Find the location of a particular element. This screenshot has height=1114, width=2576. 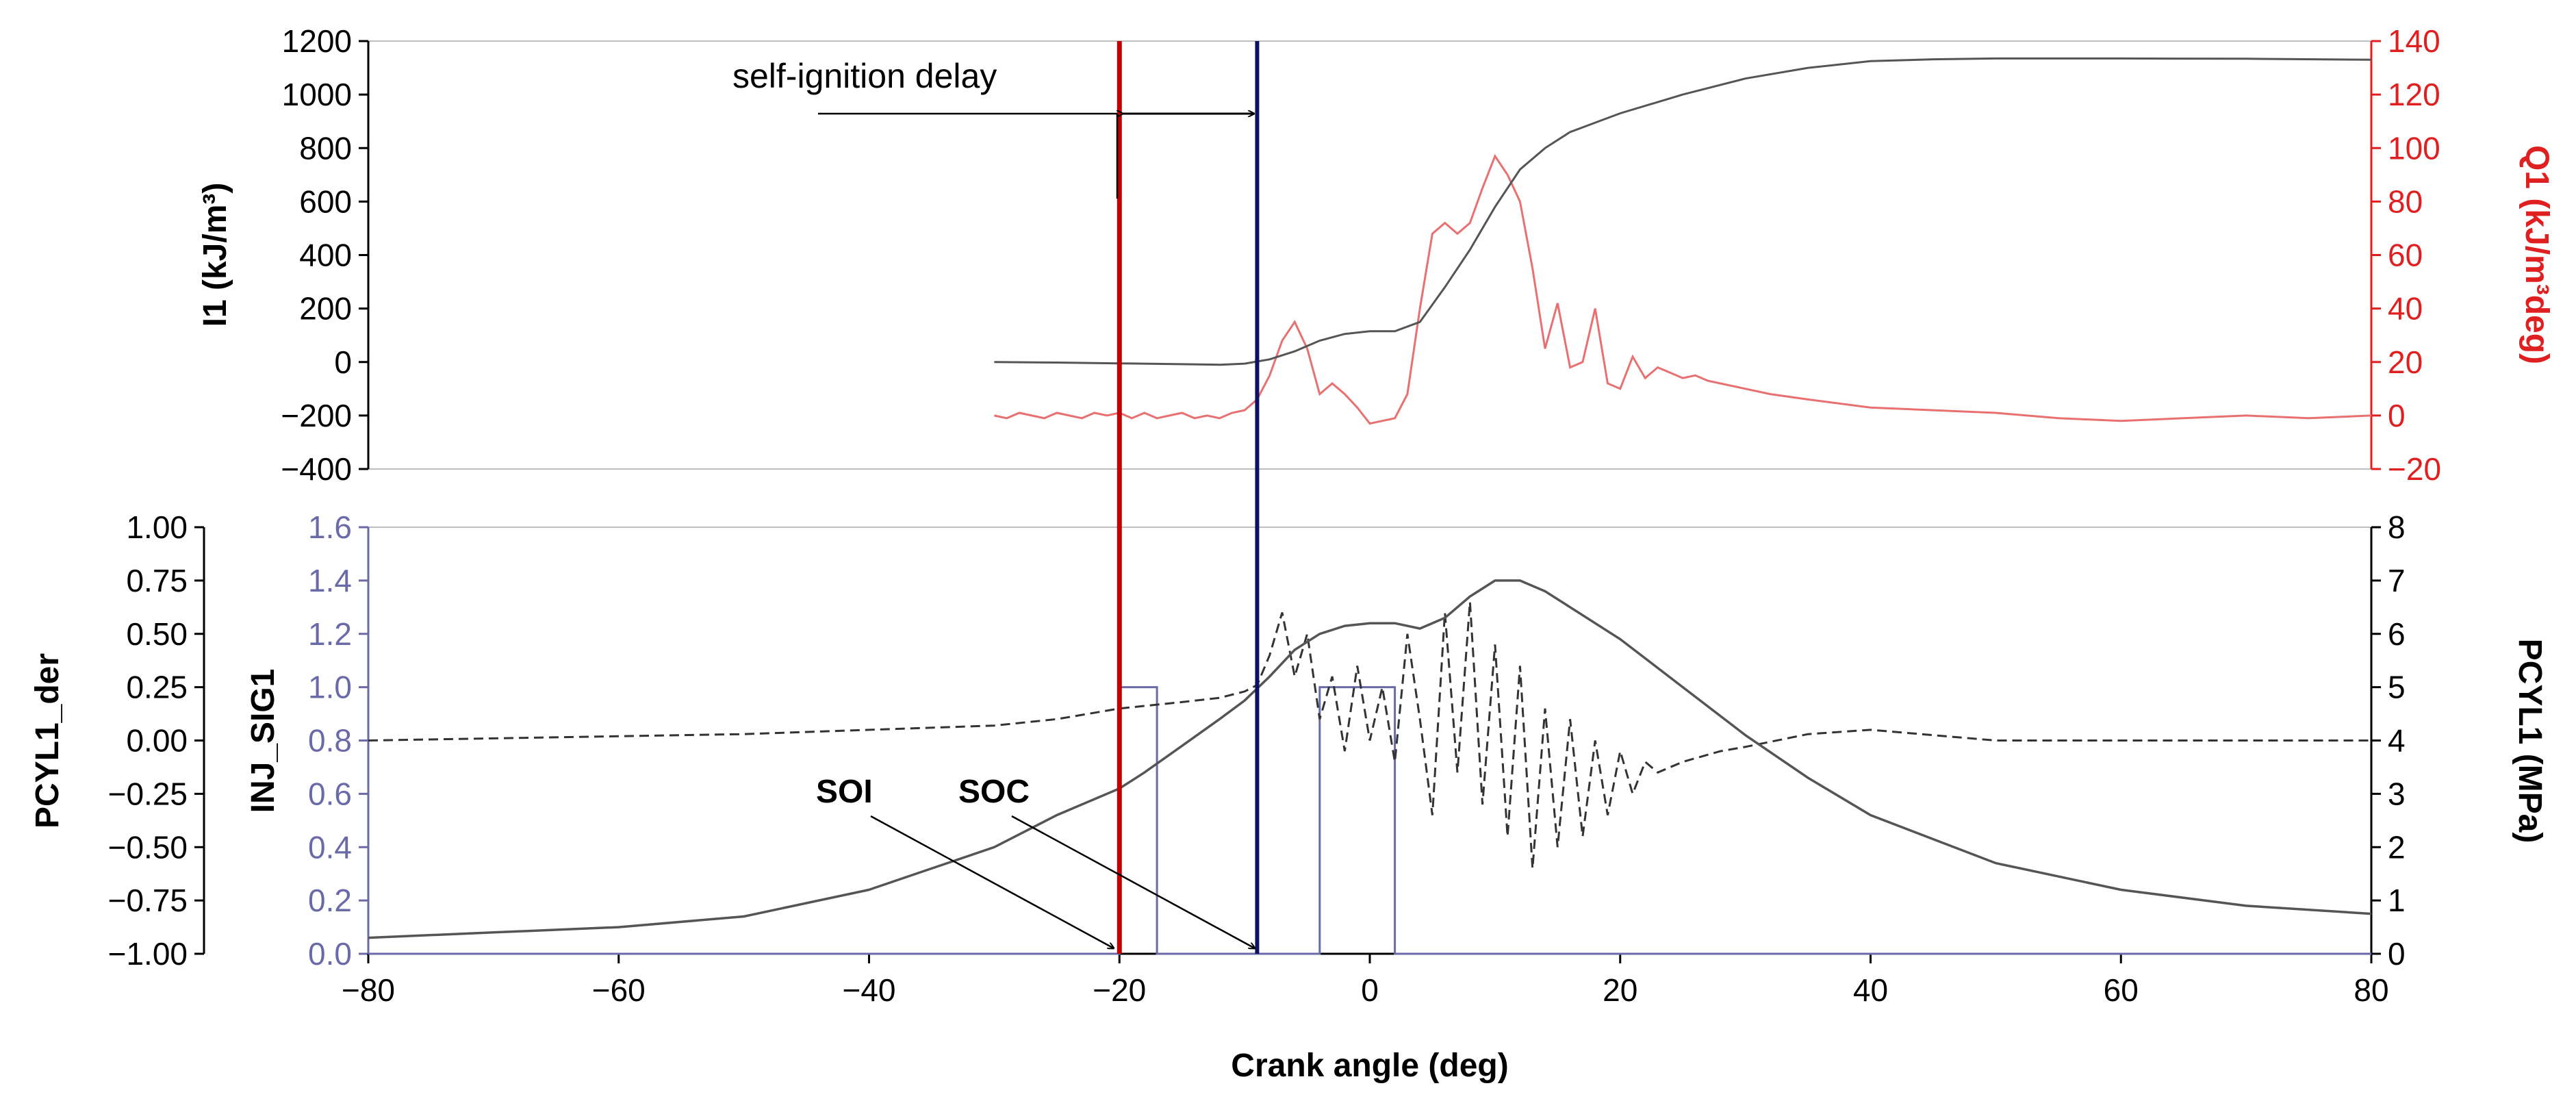

tick-label: 1.6 is located at coordinates (330, 527).